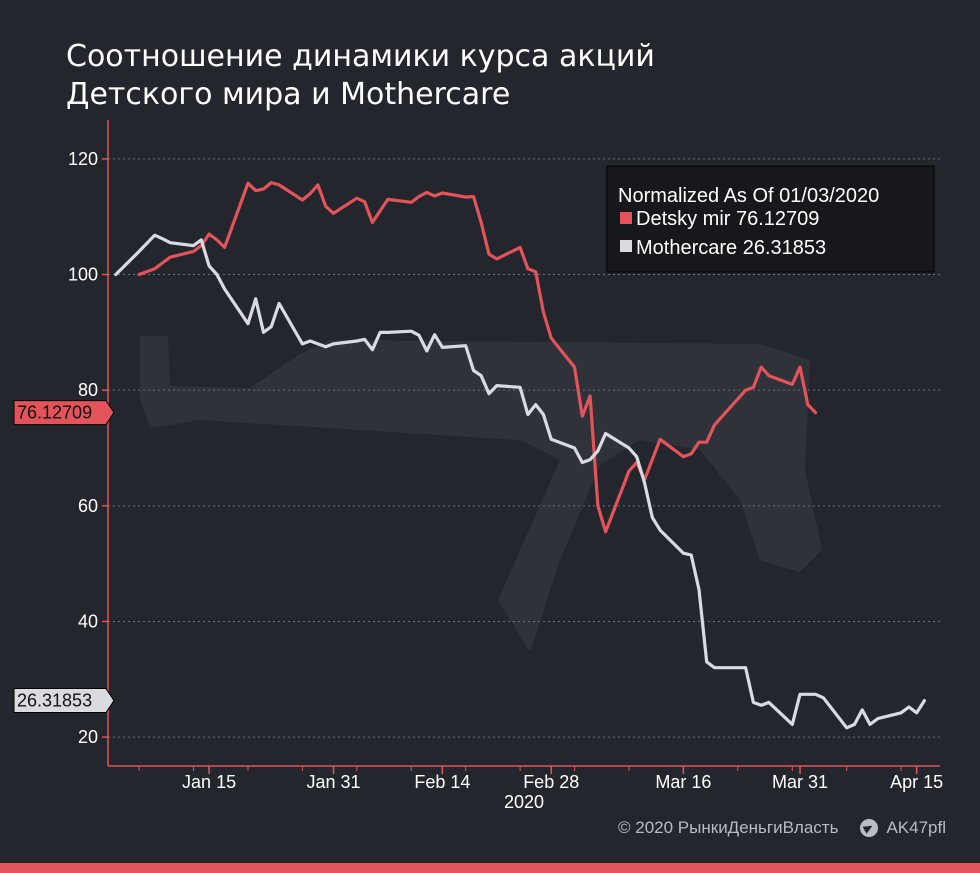  What do you see at coordinates (83, 159) in the screenshot?
I see `y-tick-label: 120` at bounding box center [83, 159].